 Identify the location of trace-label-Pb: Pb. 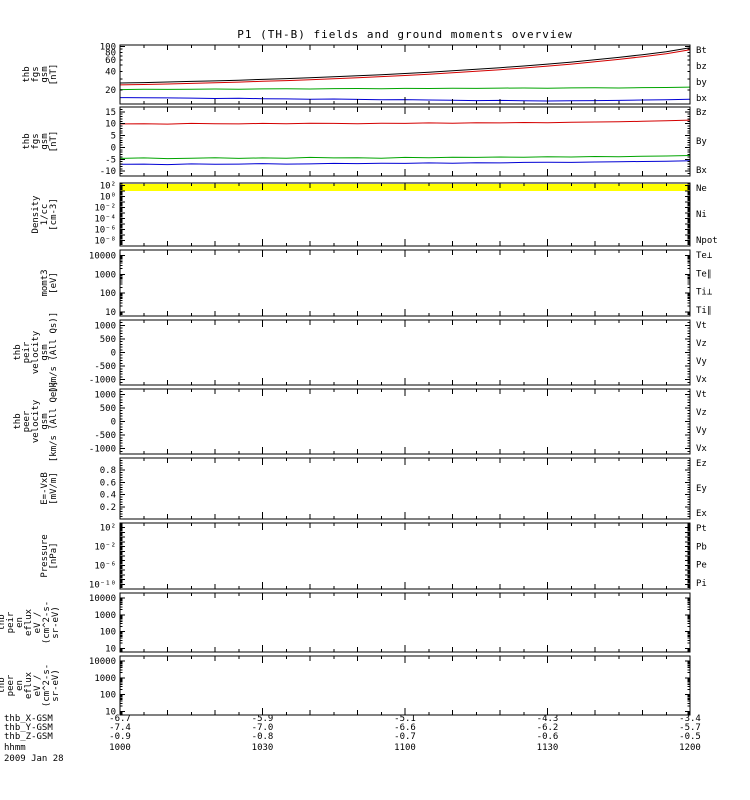
(701, 547).